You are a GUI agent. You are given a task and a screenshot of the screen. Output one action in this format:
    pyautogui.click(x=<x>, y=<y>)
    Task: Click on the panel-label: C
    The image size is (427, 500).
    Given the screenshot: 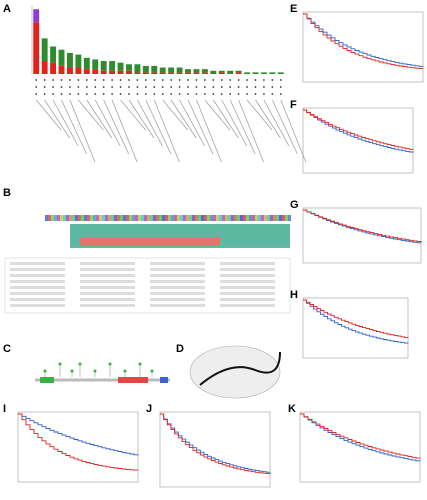 What is the action you would take?
    pyautogui.click(x=7, y=349)
    